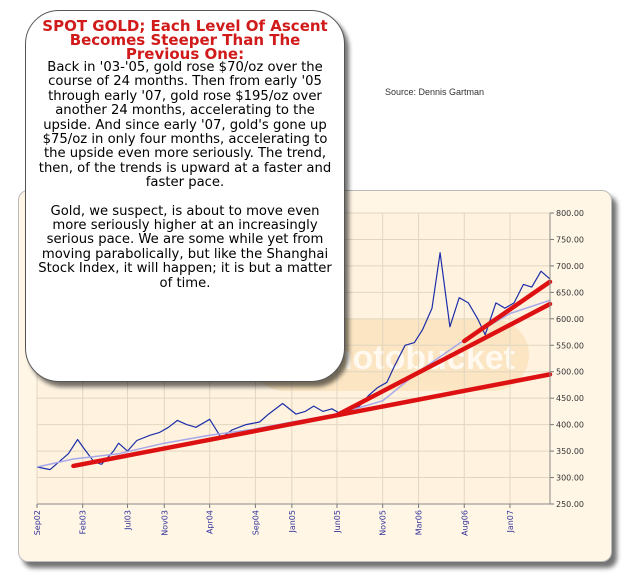 The height and width of the screenshot is (579, 626). Describe the element at coordinates (435, 92) in the screenshot. I see `source-note: Source: Dennis Gartman` at that location.